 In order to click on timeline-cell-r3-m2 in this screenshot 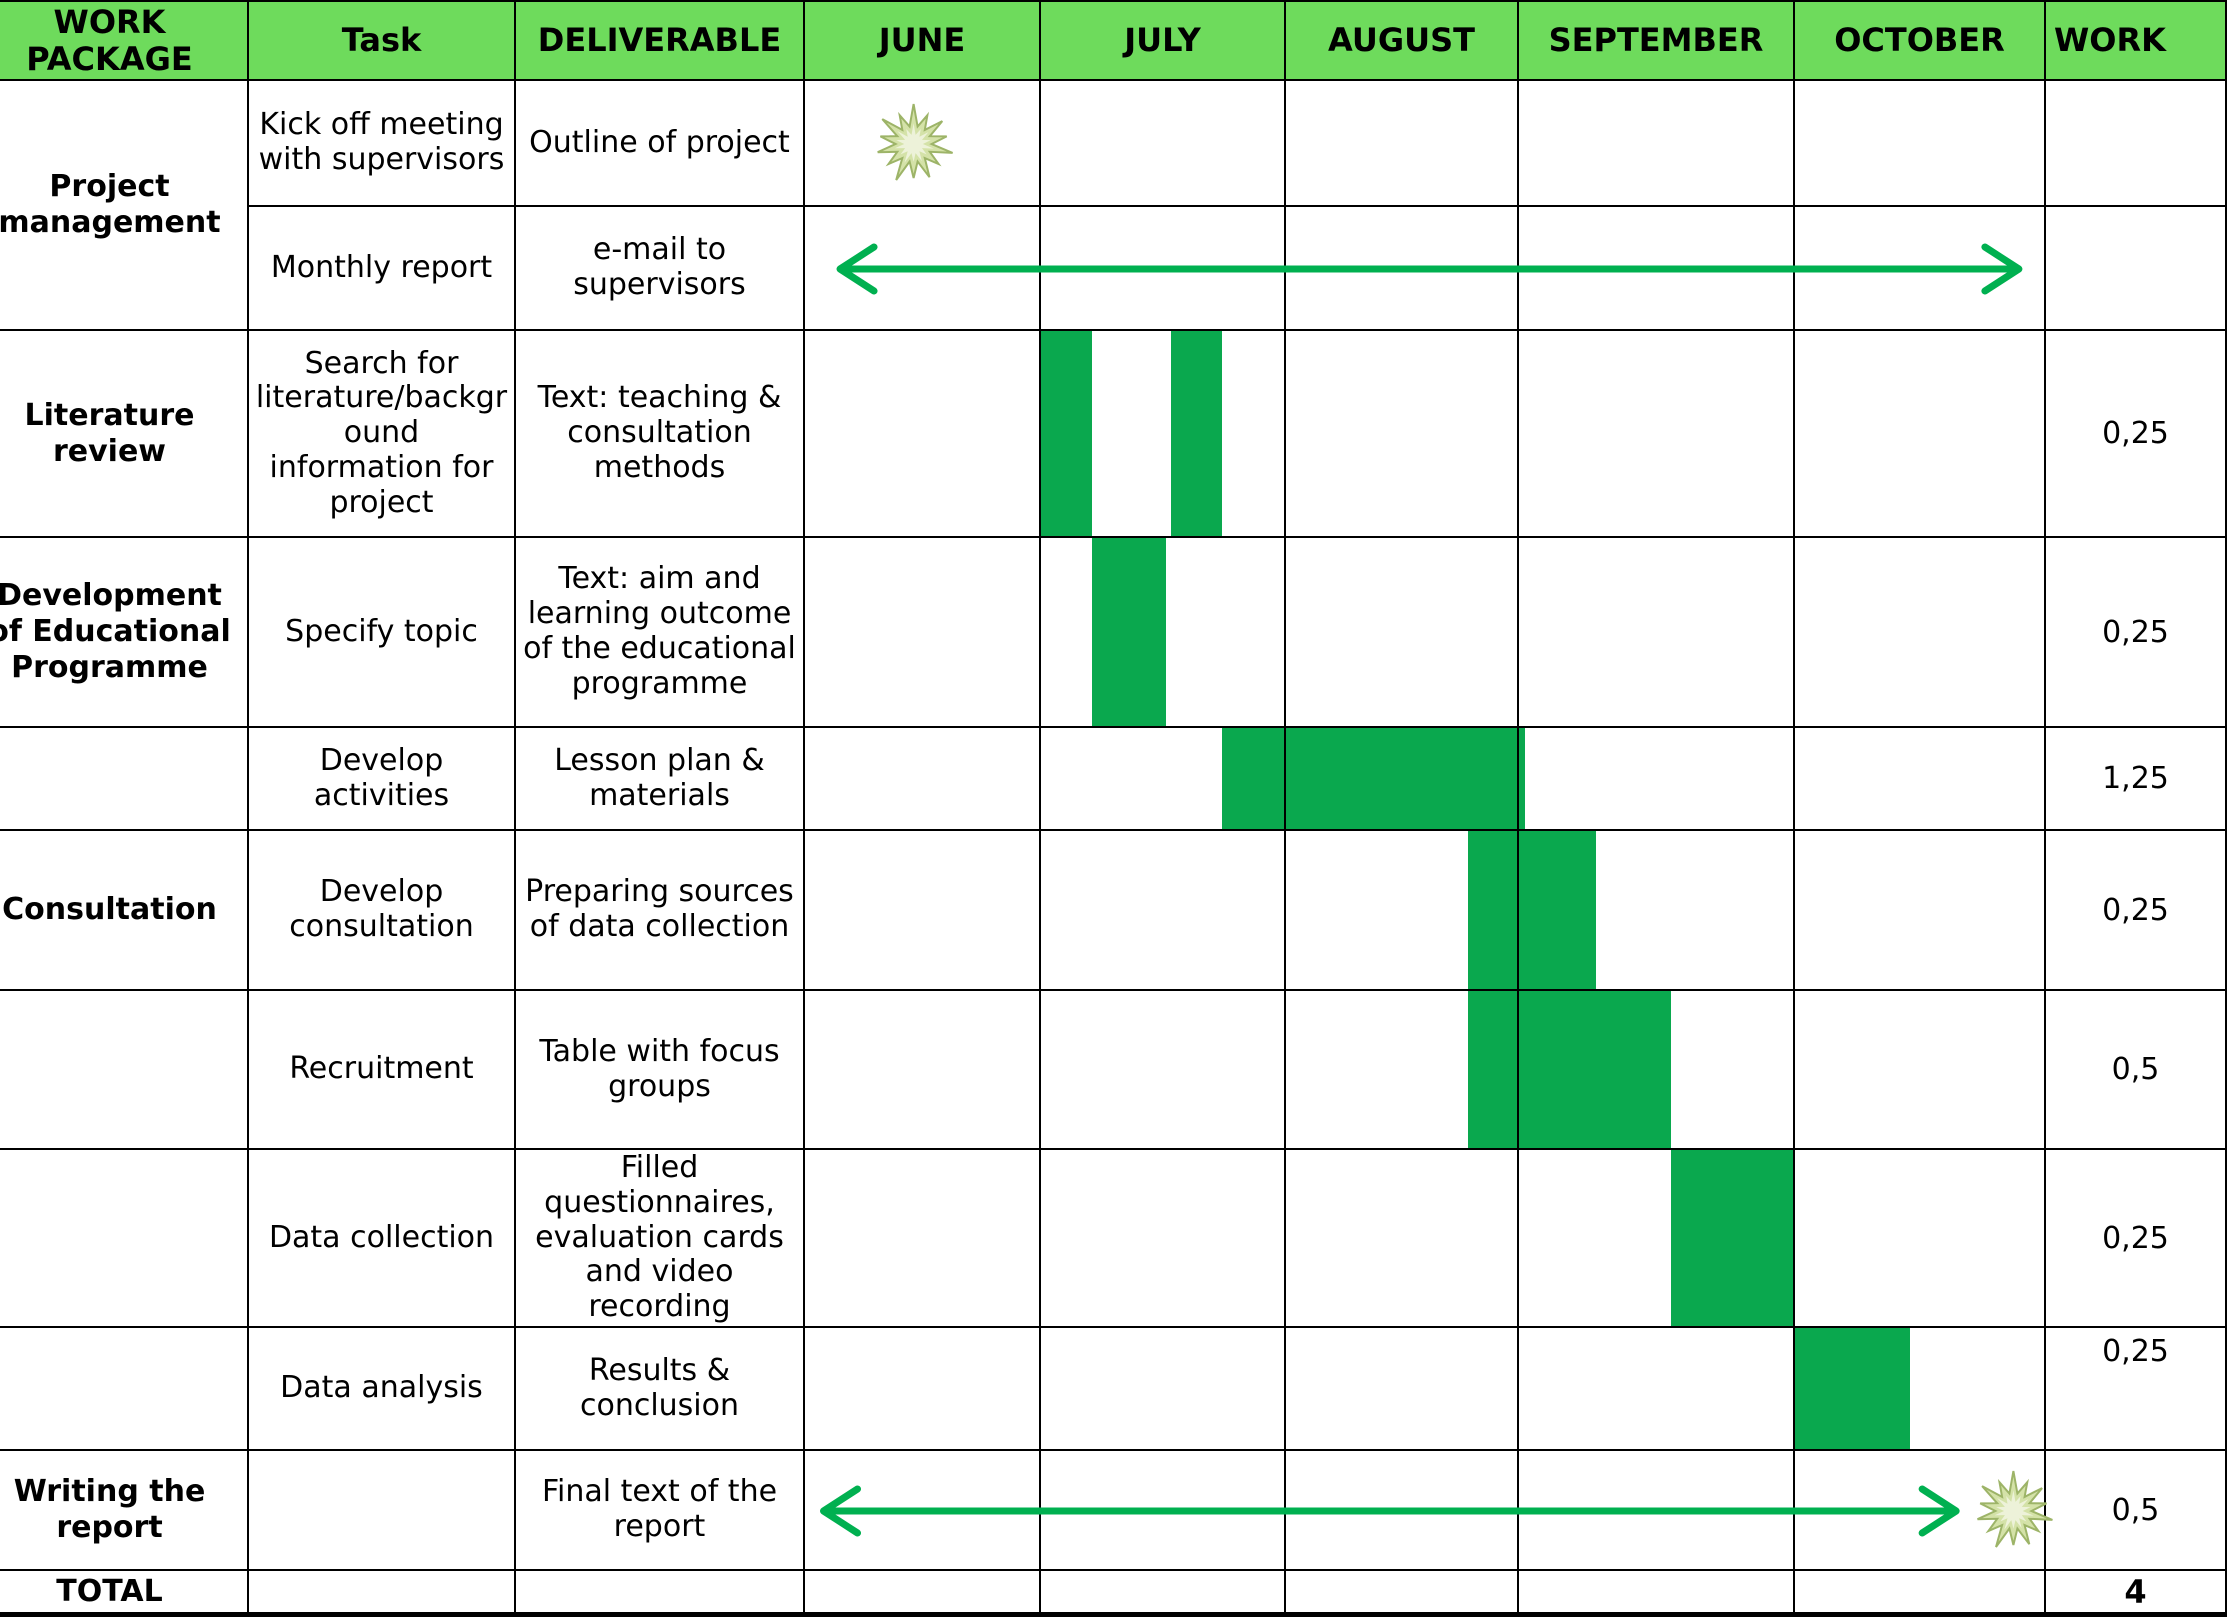, I will do `click(1402, 633)`.